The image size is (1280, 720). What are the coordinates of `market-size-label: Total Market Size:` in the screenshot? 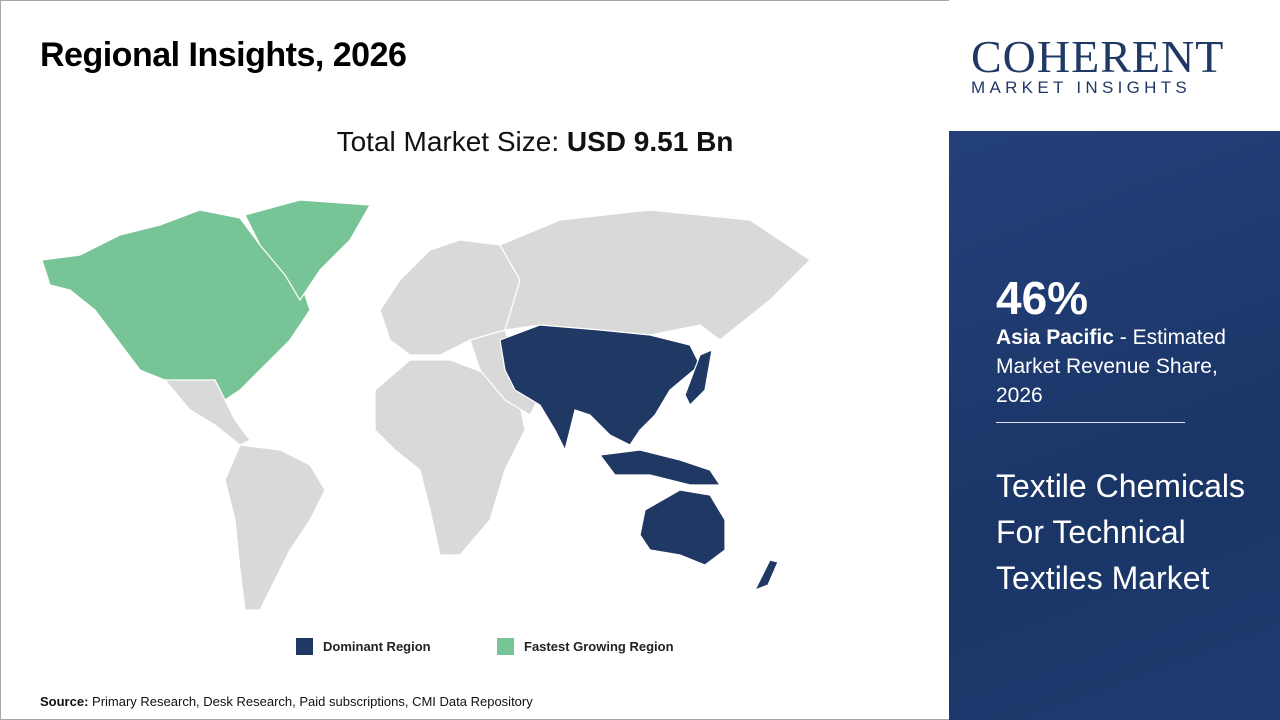 It's located at (448, 141).